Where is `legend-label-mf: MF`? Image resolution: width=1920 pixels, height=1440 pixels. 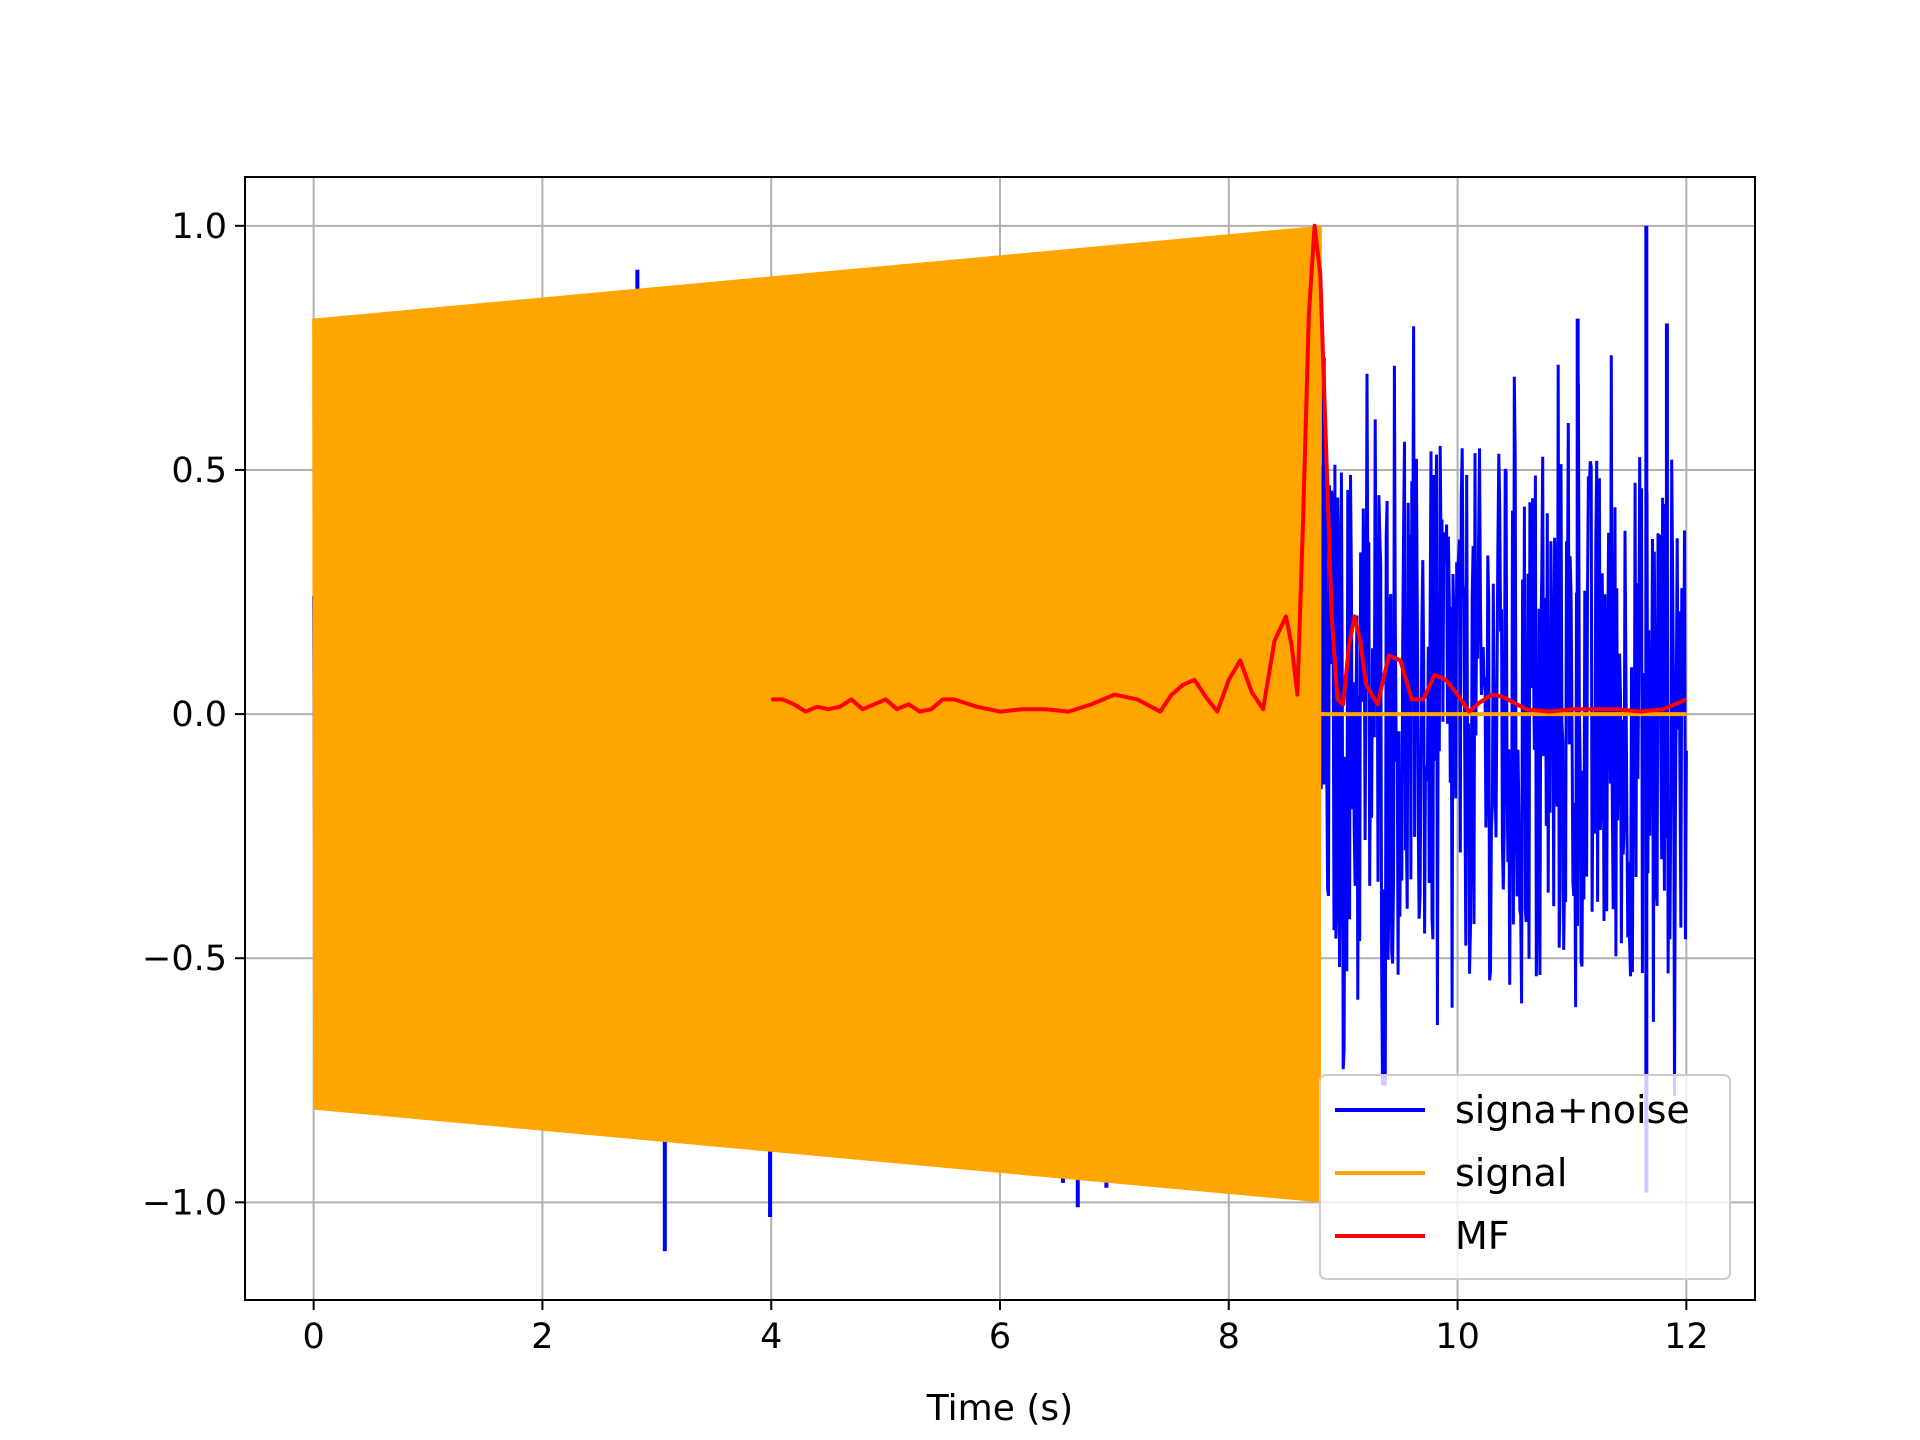 legend-label-mf: MF is located at coordinates (1482, 1236).